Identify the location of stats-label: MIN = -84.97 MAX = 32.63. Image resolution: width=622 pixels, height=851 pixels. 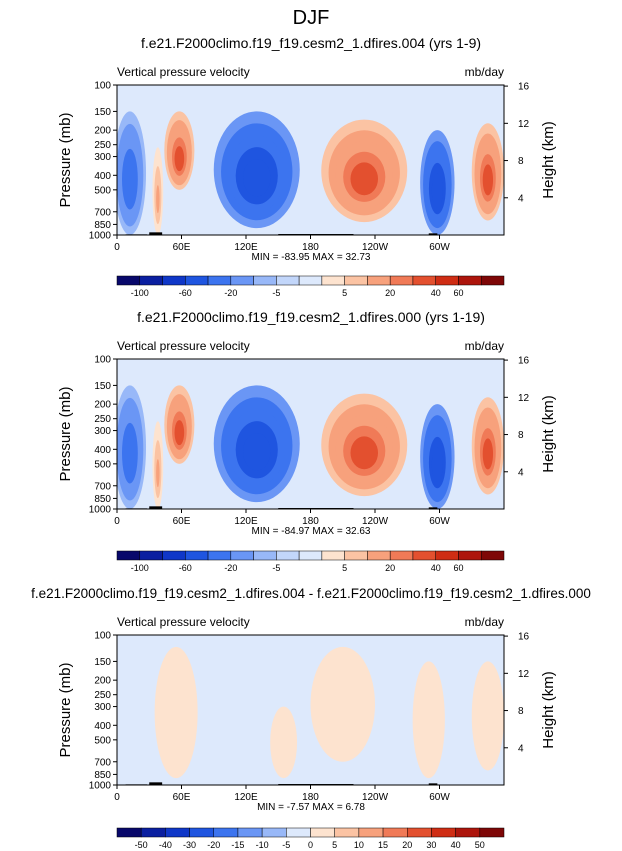
(311, 531).